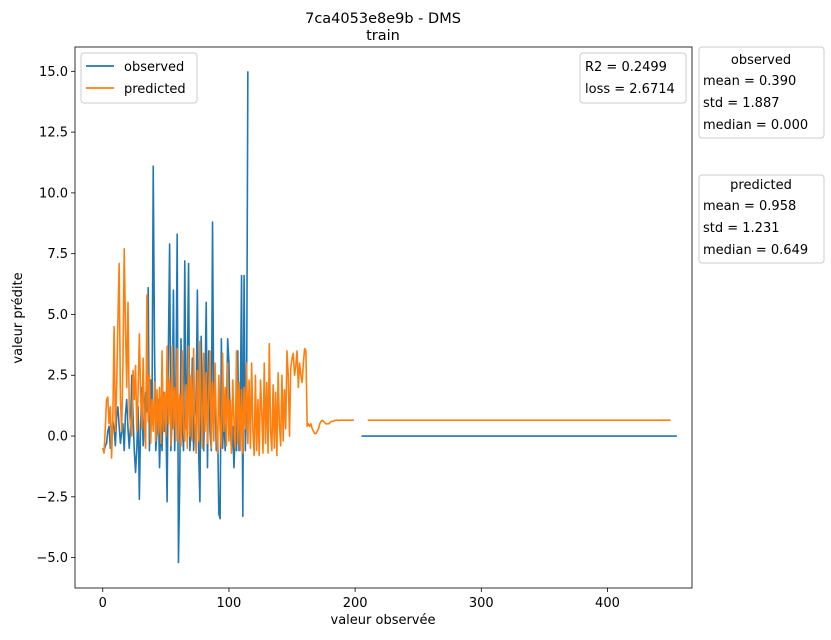  Describe the element at coordinates (57, 437) in the screenshot. I see `y-tick-label: 0.0` at that location.